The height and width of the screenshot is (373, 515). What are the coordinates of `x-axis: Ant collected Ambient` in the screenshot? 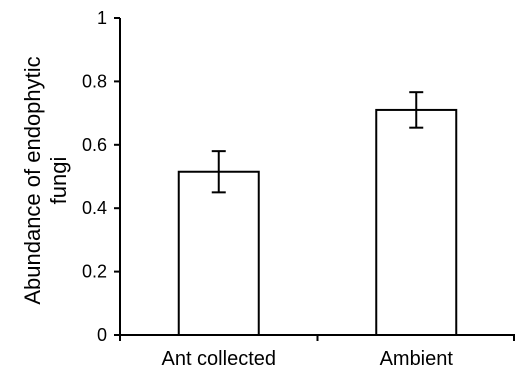 It's located at (317, 352).